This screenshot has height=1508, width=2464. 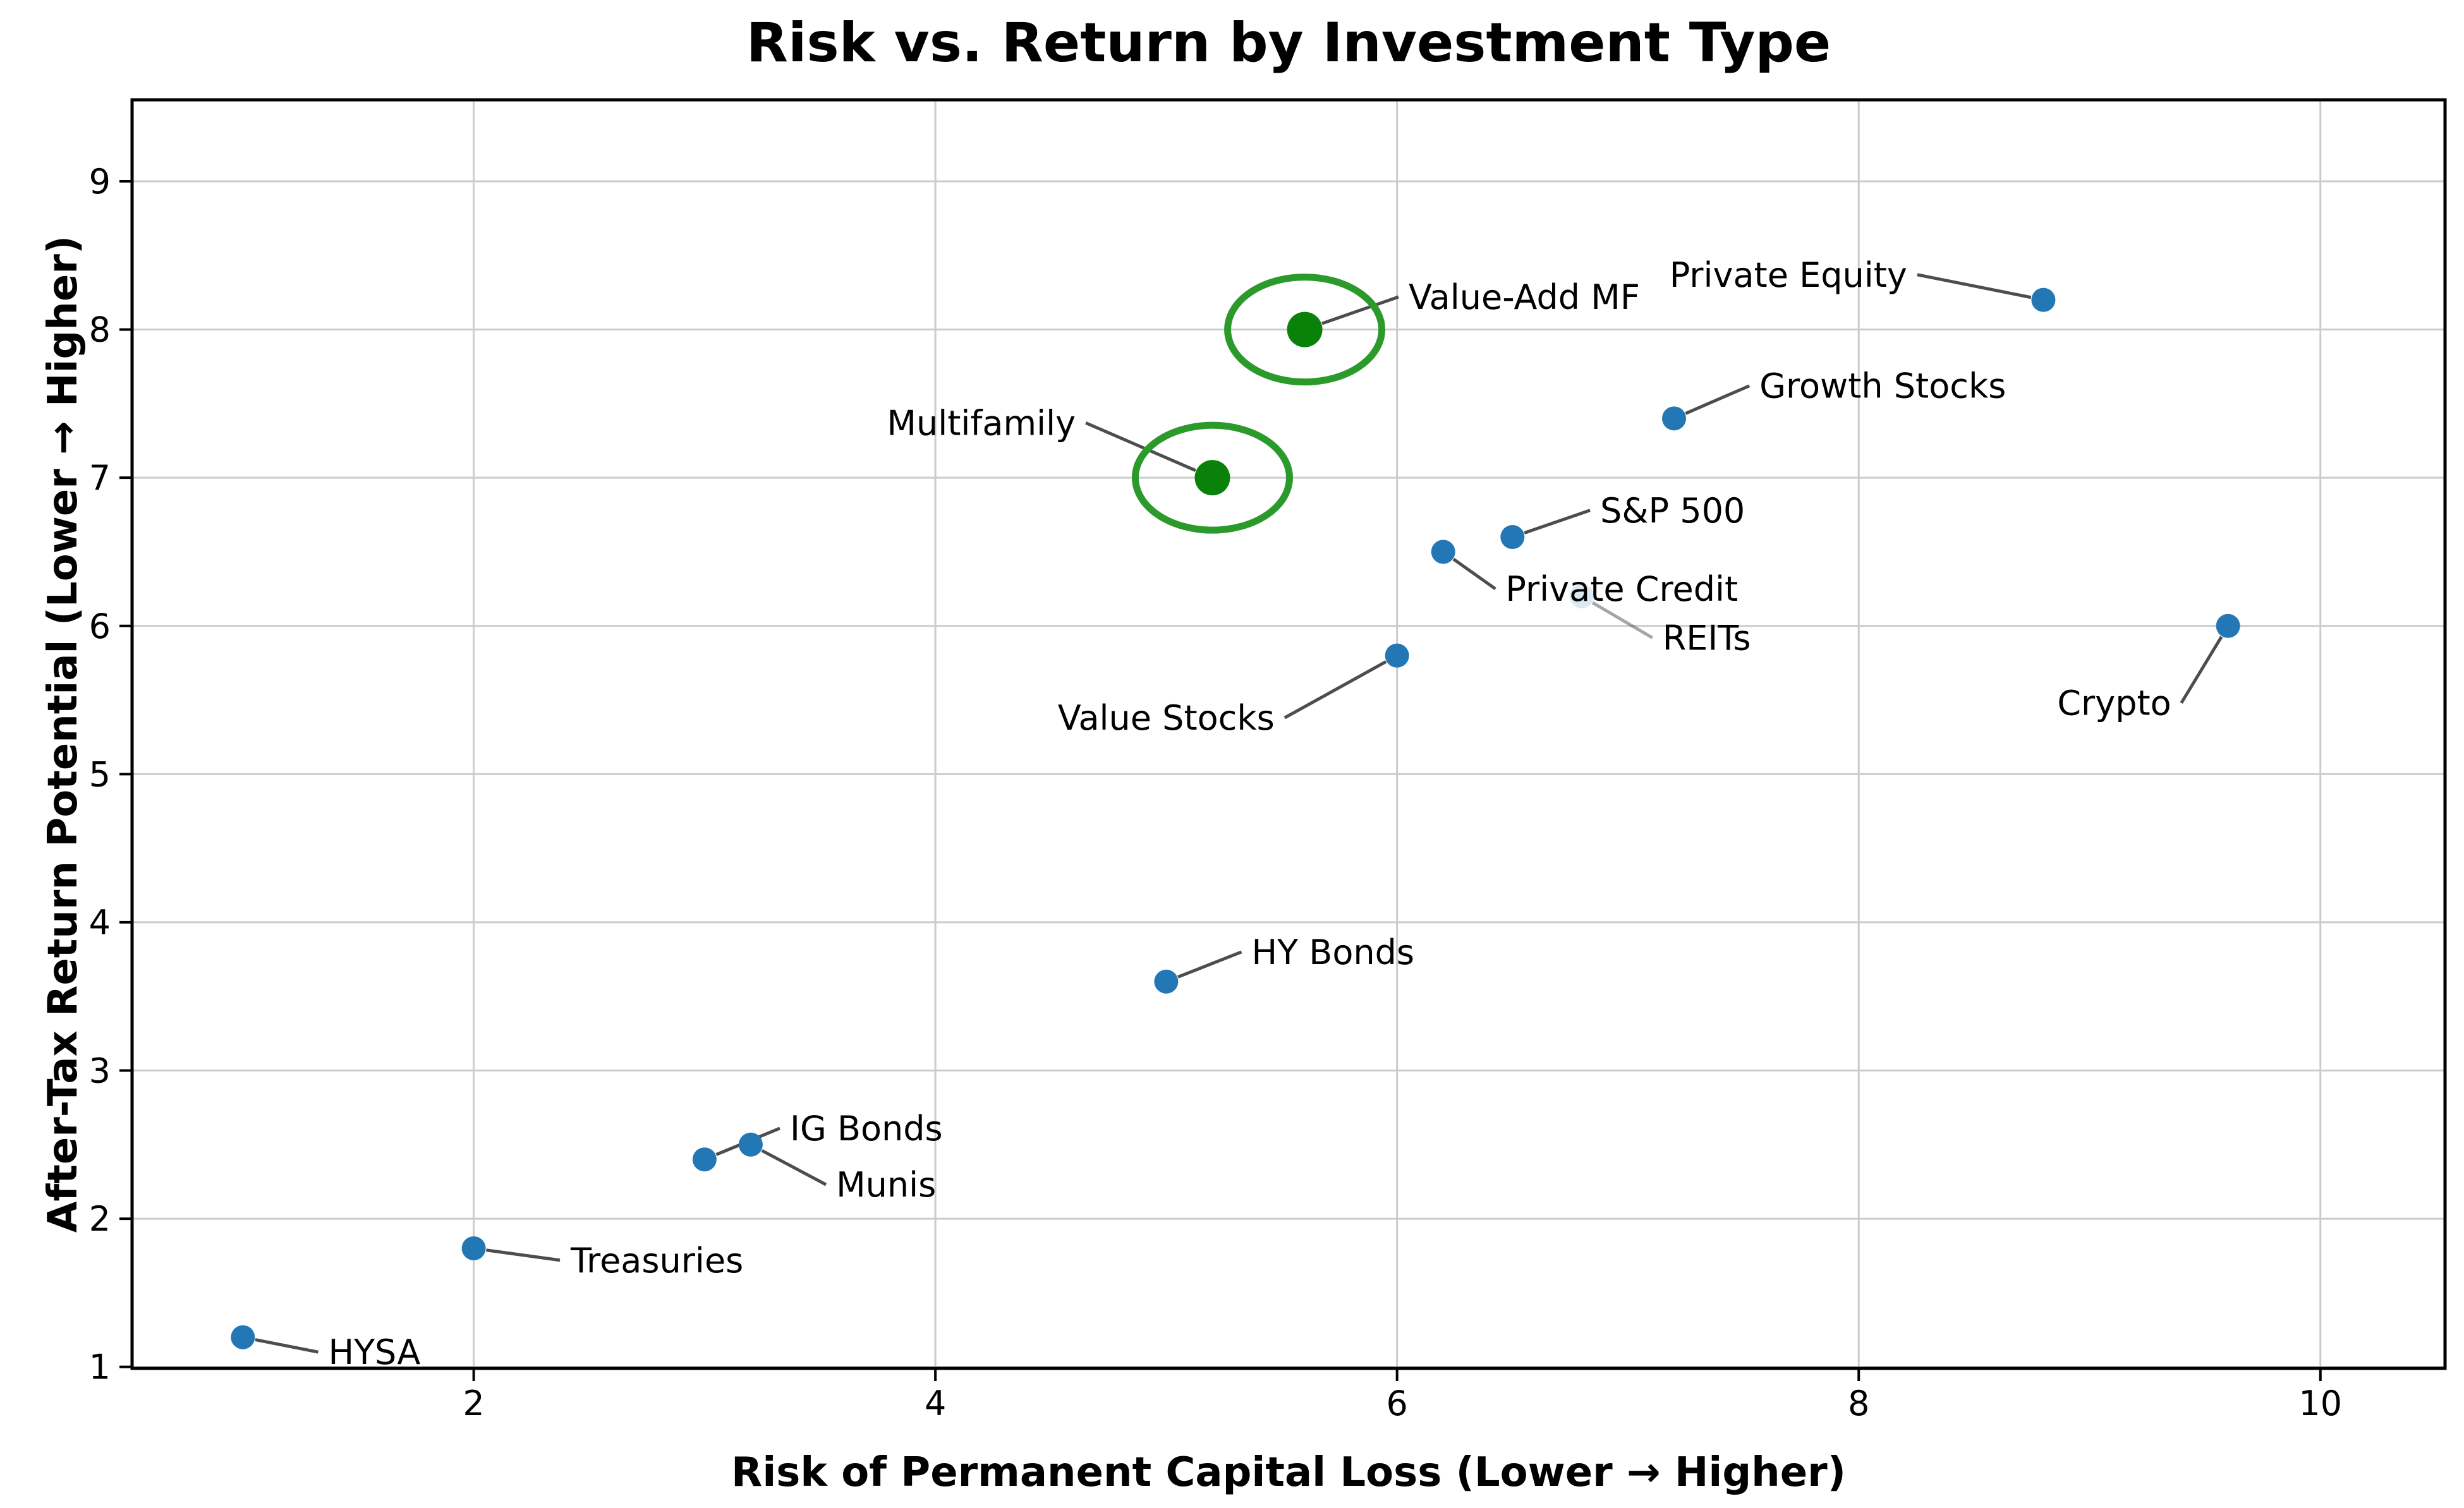 I want to click on highlight-circle-multifamily, so click(x=1212, y=477).